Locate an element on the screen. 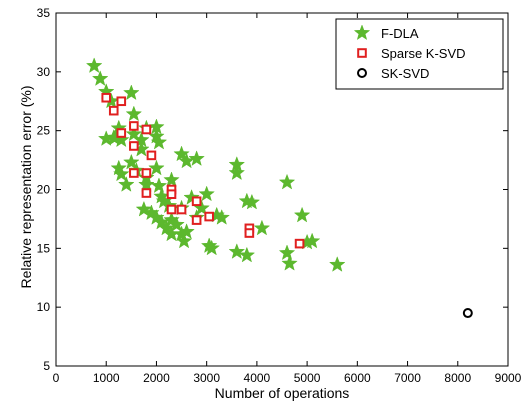  x-tick-label: 5000 is located at coordinates (307, 378).